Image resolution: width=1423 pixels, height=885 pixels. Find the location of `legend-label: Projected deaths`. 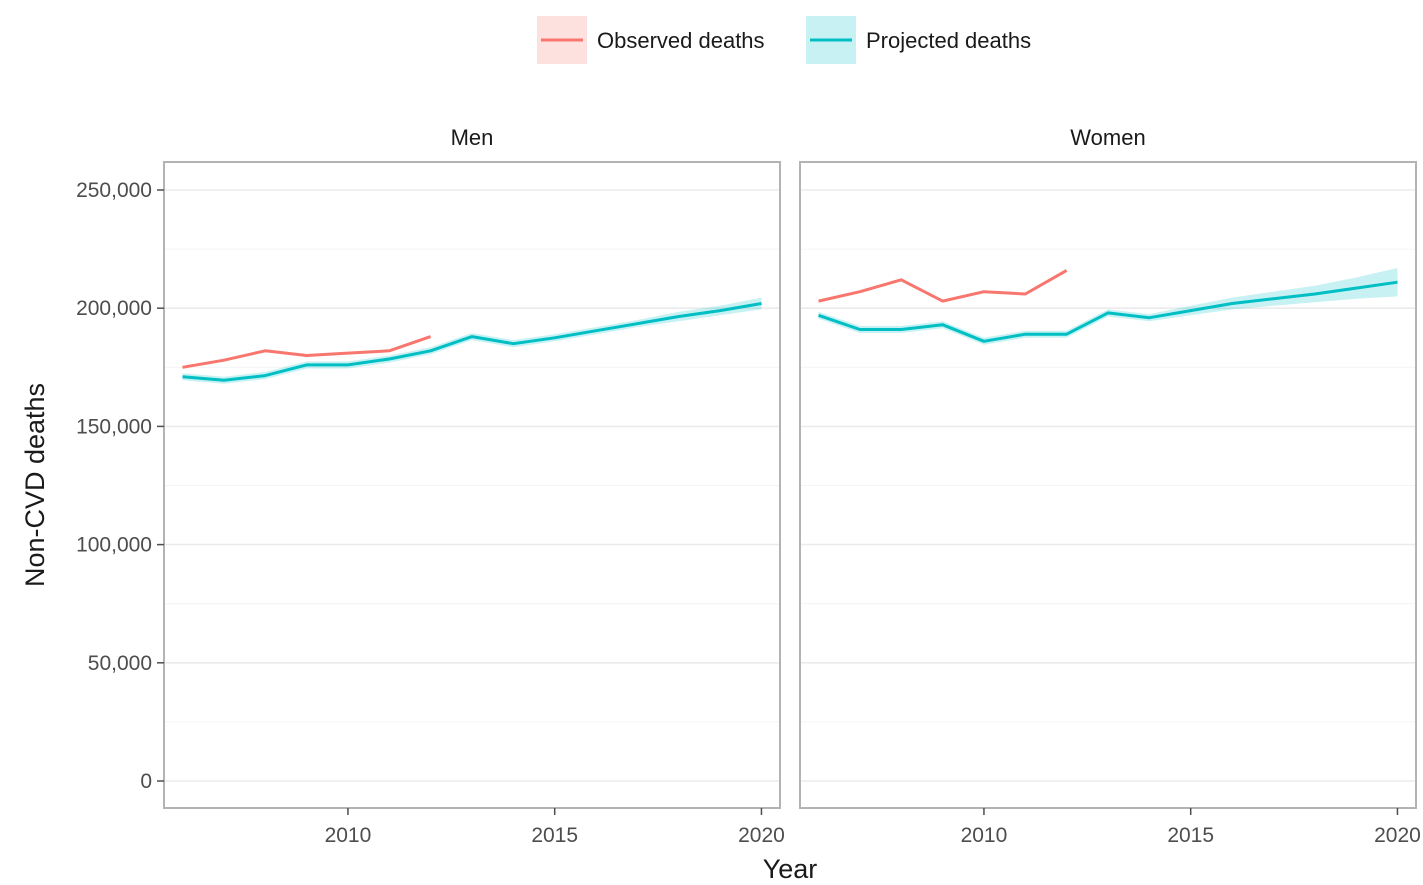

legend-label: Projected deaths is located at coordinates (948, 40).